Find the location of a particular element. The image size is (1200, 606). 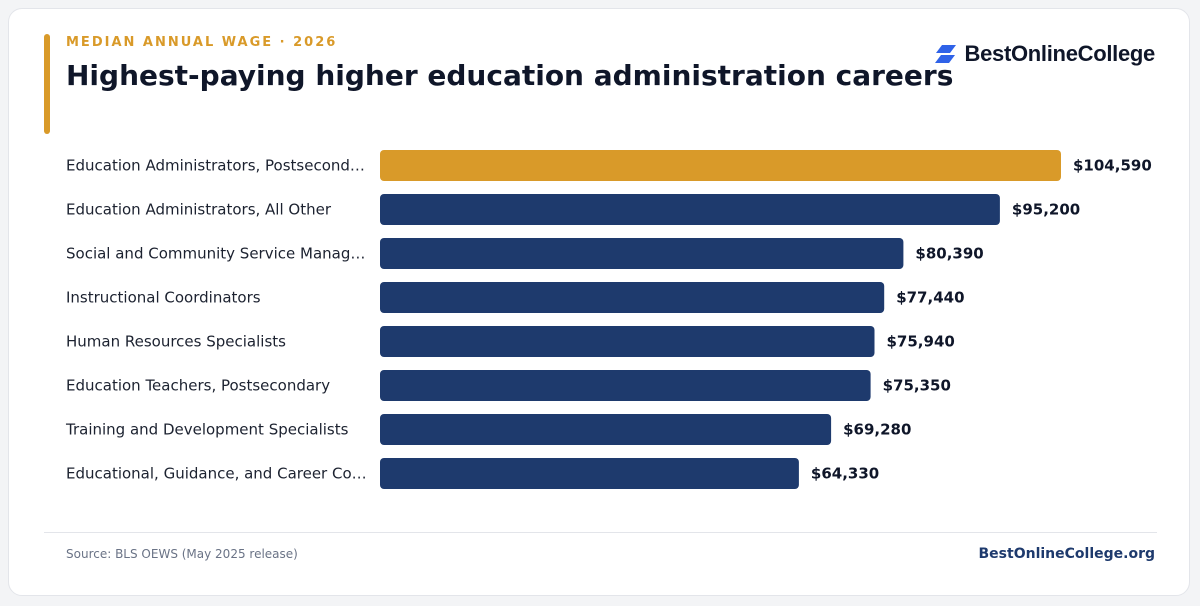

value-label: $75,940 is located at coordinates (921, 342).